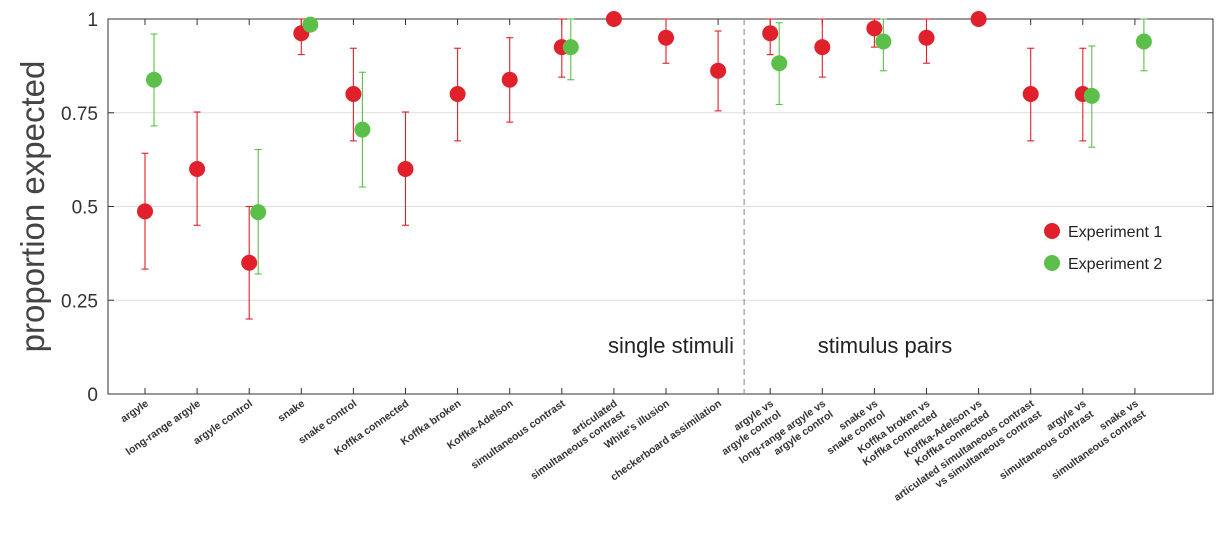 This screenshot has height=544, width=1223. Describe the element at coordinates (32, 207) in the screenshot. I see `y-axis-label: proportion expected` at that location.